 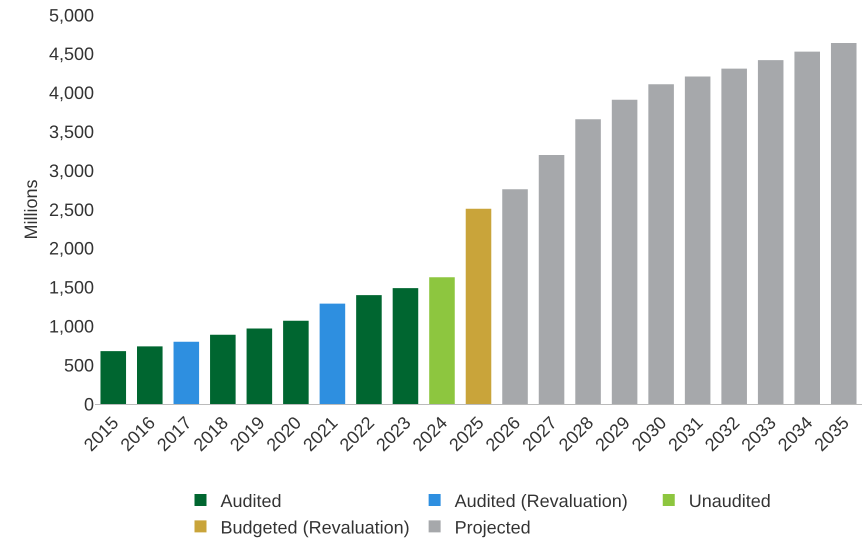 What do you see at coordinates (71, 210) in the screenshot?
I see `y-tick-label: 2,500` at bounding box center [71, 210].